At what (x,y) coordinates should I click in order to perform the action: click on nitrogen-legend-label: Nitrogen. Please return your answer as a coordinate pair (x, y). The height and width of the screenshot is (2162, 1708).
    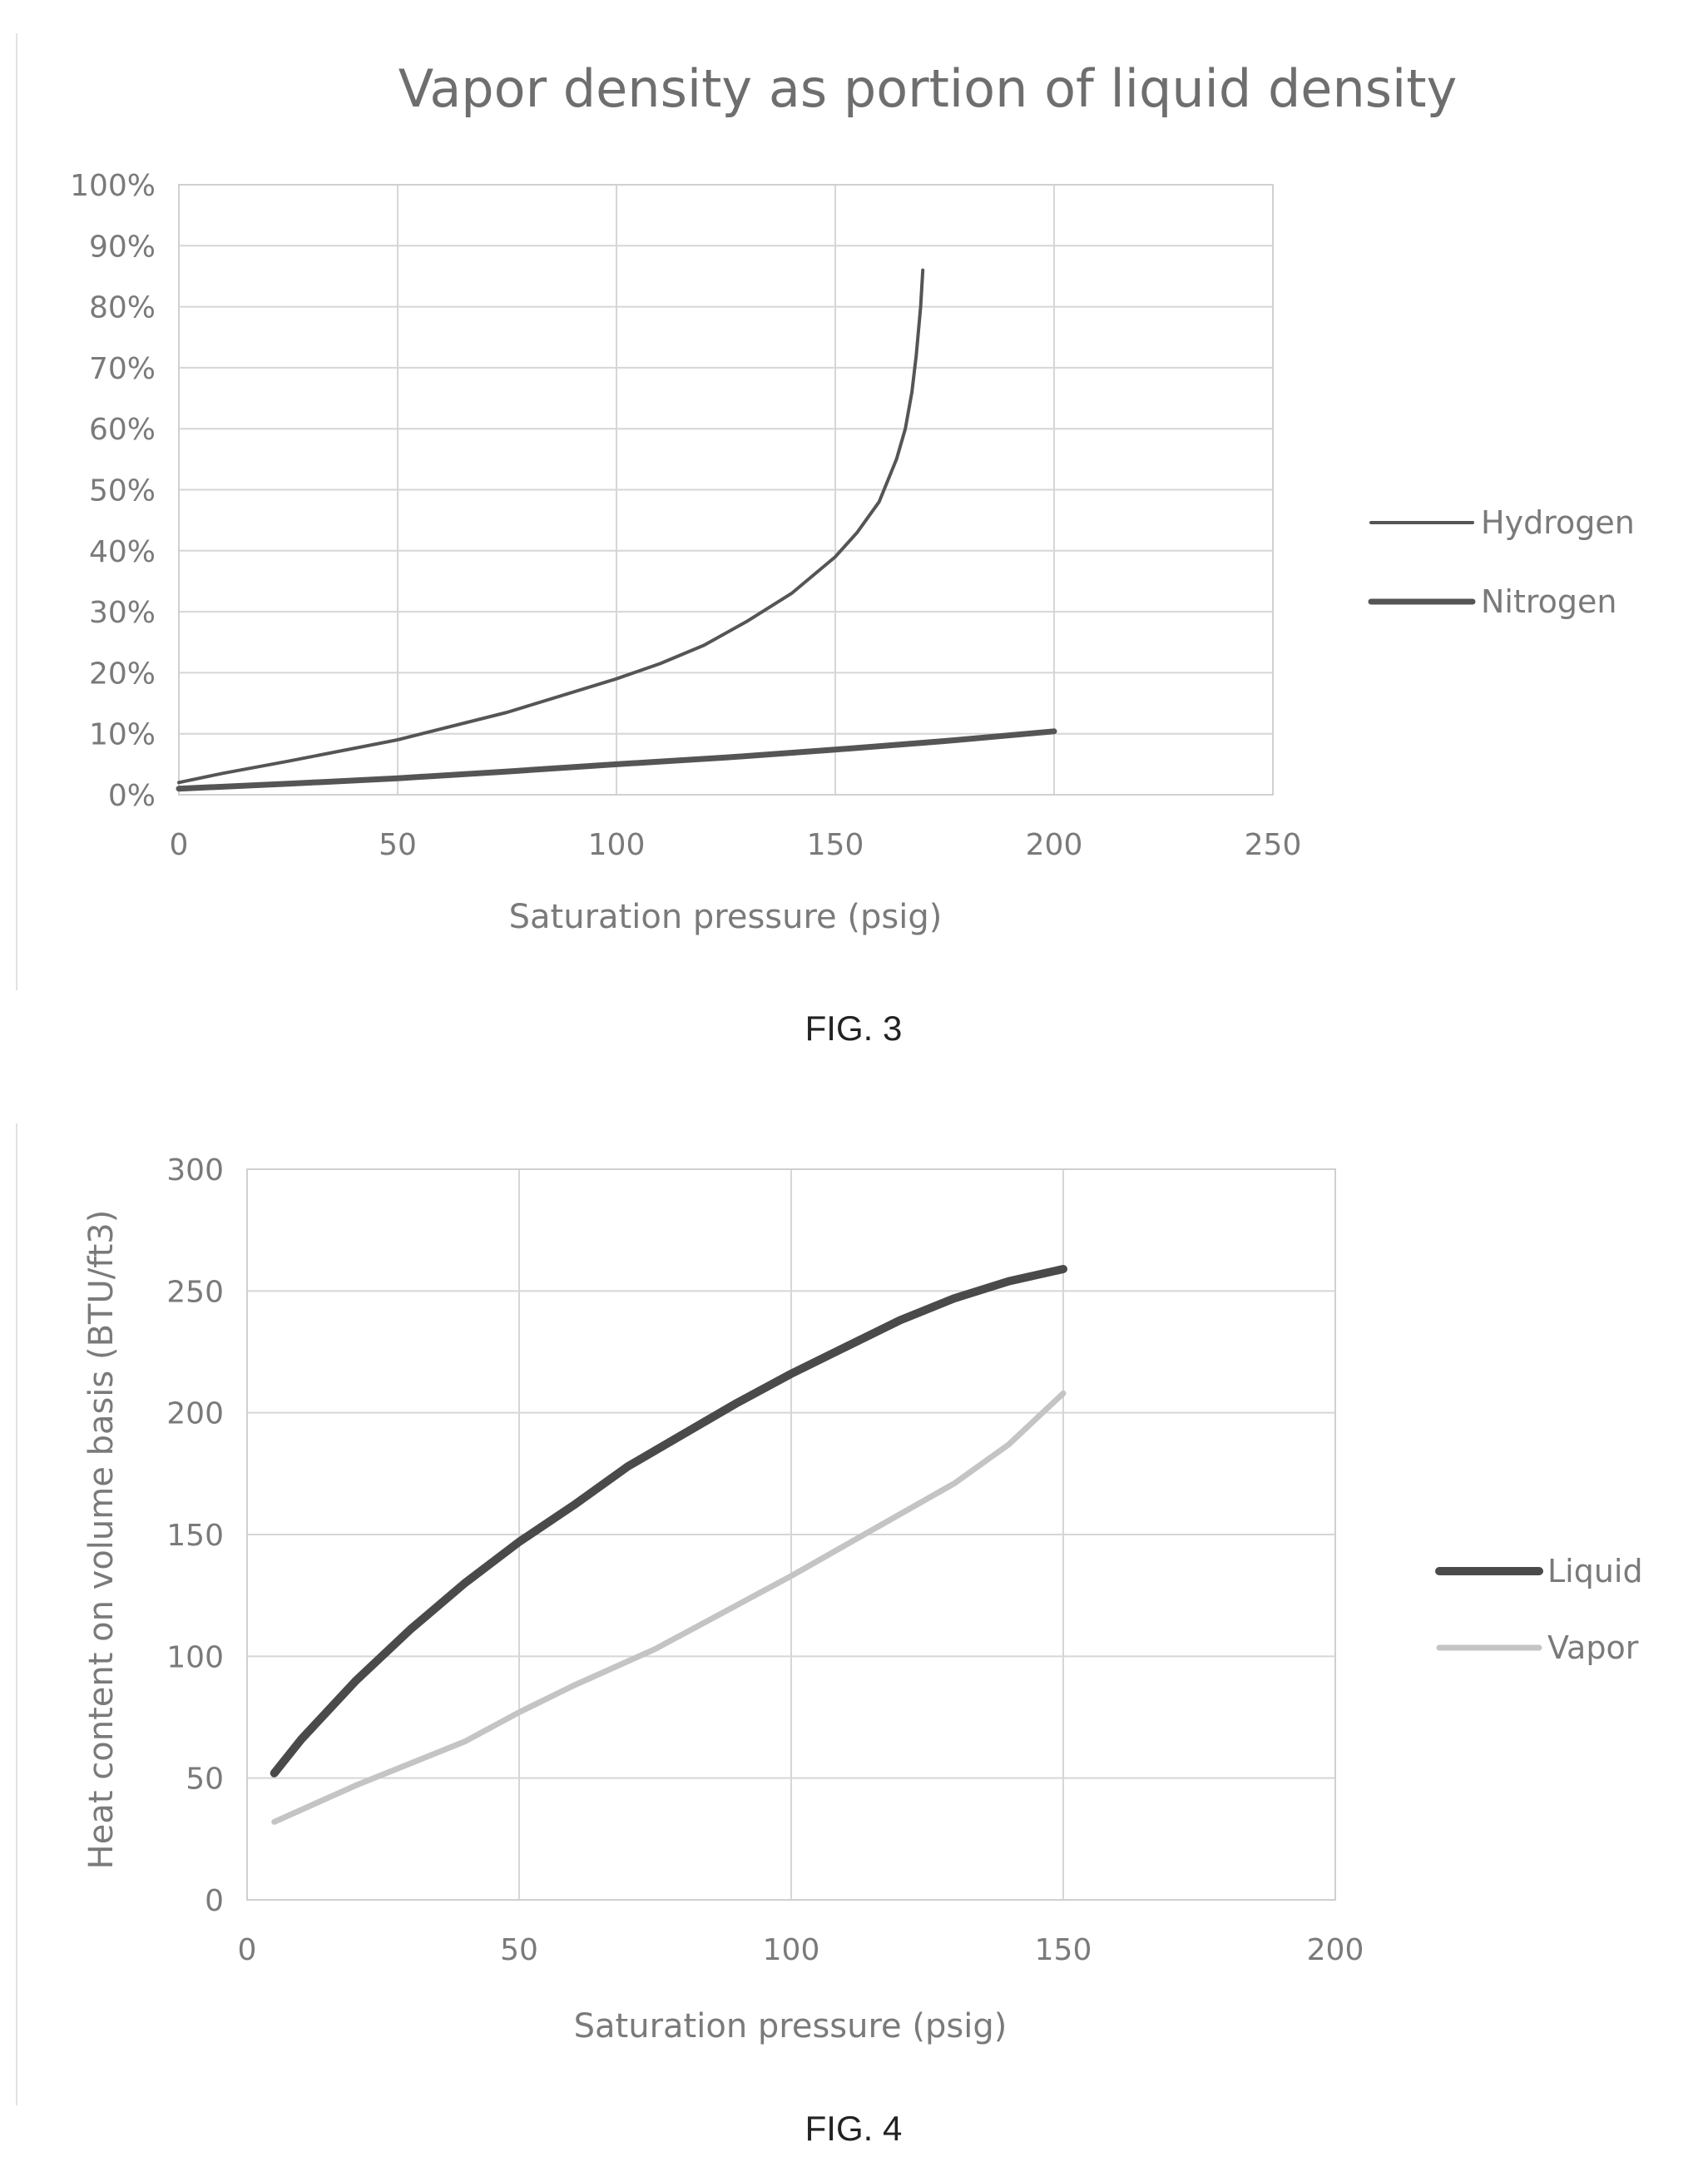
    Looking at the image, I should click on (1549, 601).